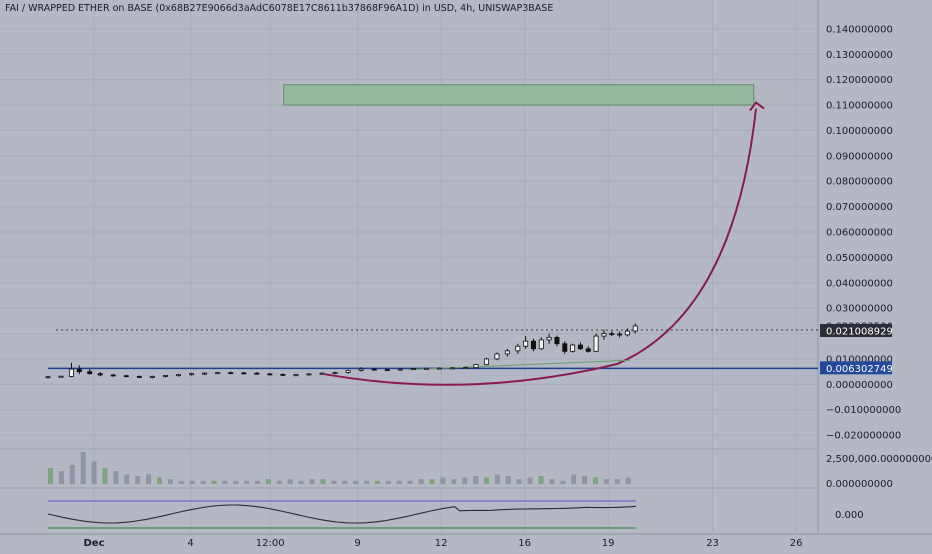  Describe the element at coordinates (519, 95) in the screenshot. I see `target-zone` at that location.